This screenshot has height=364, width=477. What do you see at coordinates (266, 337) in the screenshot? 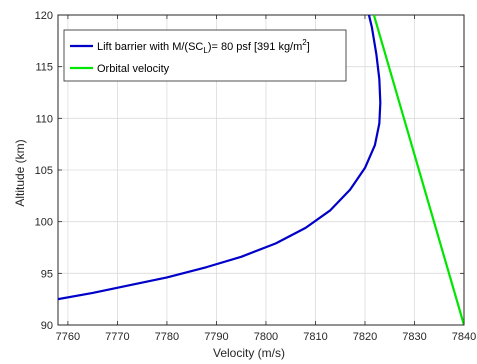
I see `x-tick-label: 7800` at bounding box center [266, 337].